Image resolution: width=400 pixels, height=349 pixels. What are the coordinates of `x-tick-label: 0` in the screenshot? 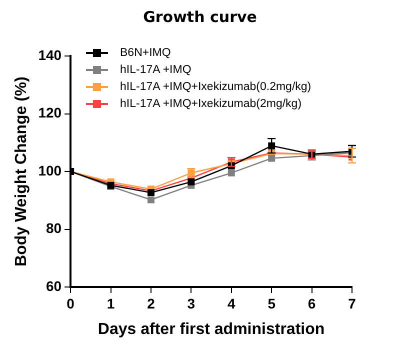 It's located at (70, 303).